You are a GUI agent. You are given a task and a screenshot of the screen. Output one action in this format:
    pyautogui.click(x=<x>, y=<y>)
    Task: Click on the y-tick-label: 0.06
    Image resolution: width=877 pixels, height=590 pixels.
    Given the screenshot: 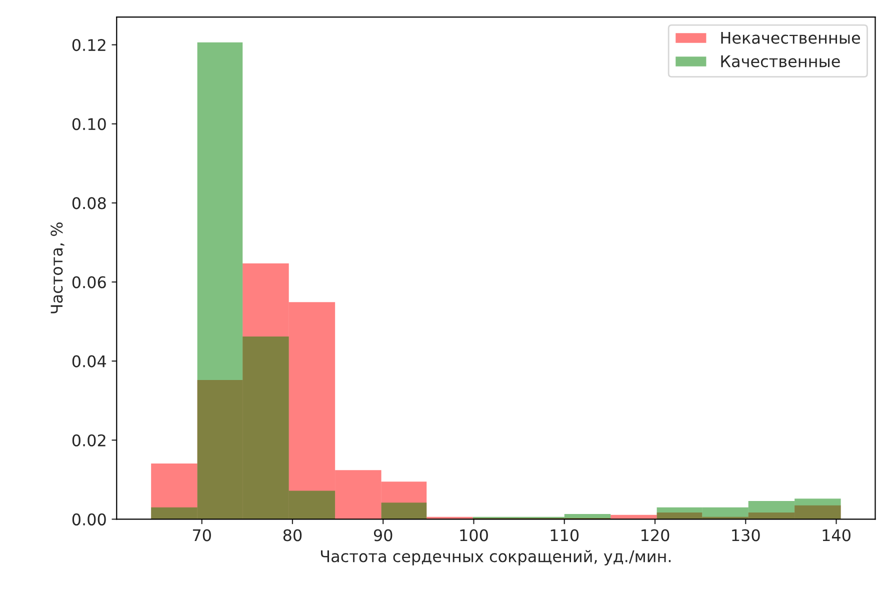 What is the action you would take?
    pyautogui.click(x=89, y=282)
    